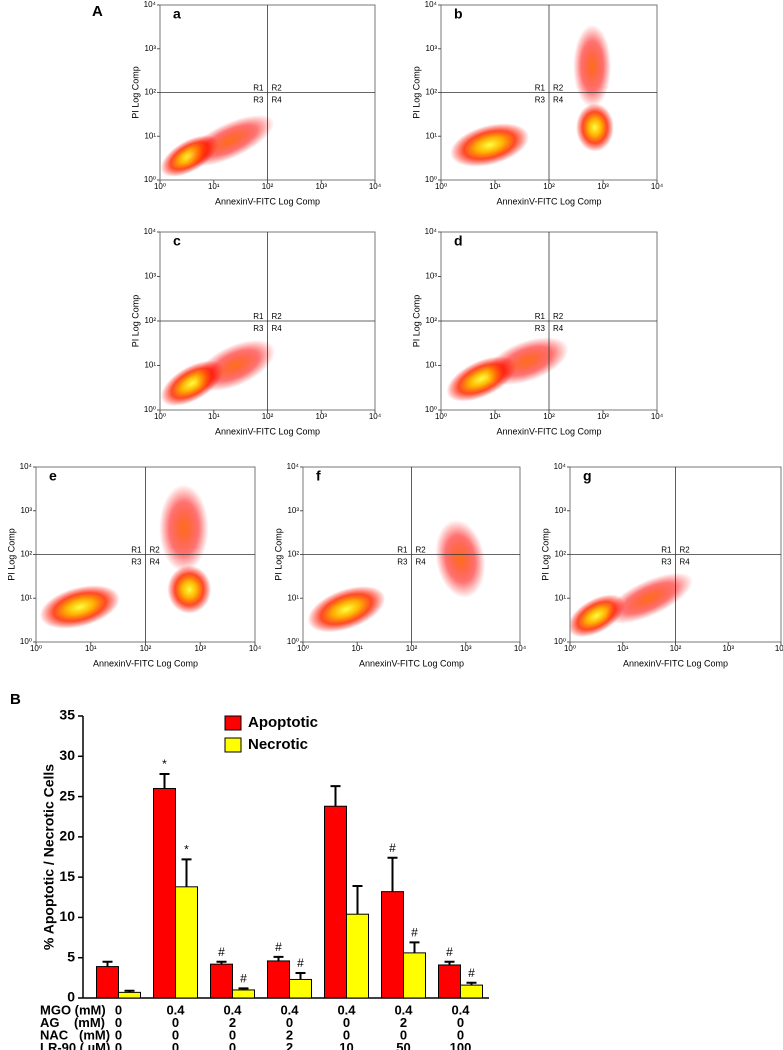  What do you see at coordinates (97, 11) in the screenshot?
I see `panel-label: A` at bounding box center [97, 11].